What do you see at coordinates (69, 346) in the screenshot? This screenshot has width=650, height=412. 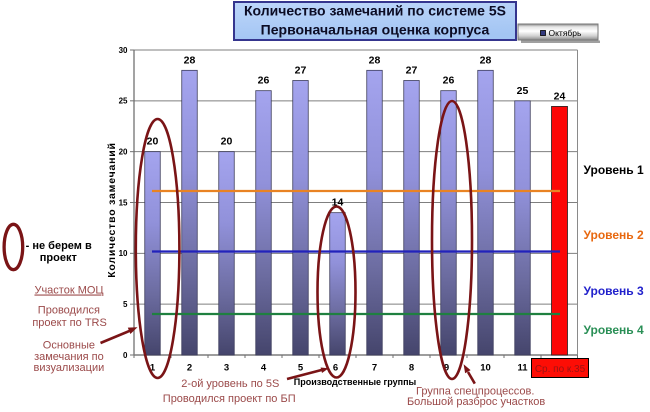 I see `svg-text: Основные` at bounding box center [69, 346].